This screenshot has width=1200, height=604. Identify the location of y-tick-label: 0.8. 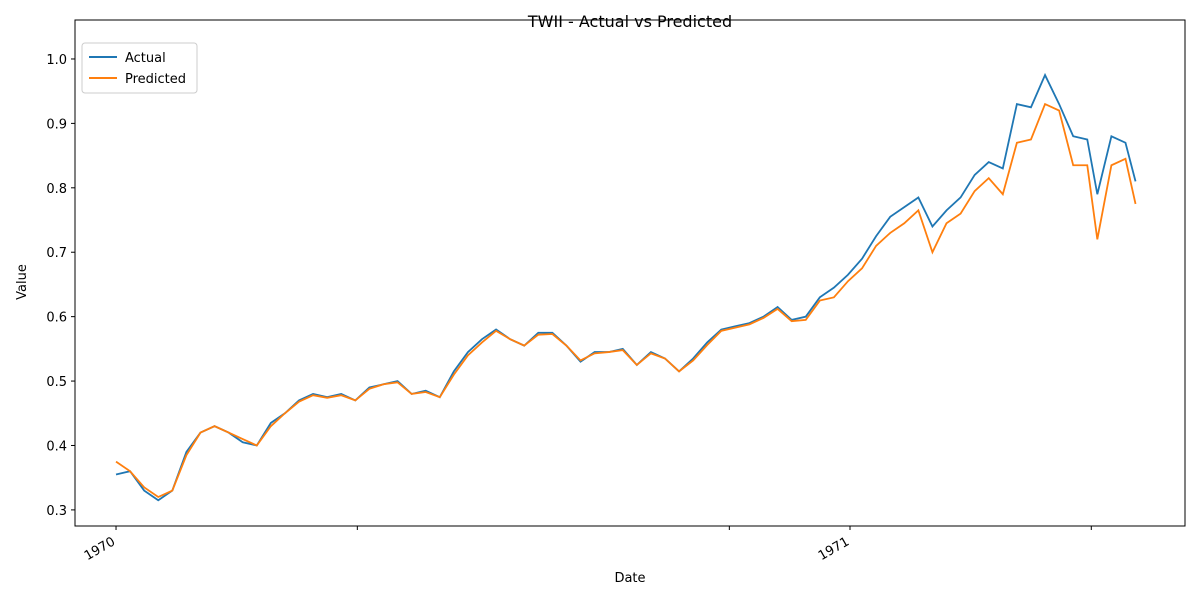
(56, 189).